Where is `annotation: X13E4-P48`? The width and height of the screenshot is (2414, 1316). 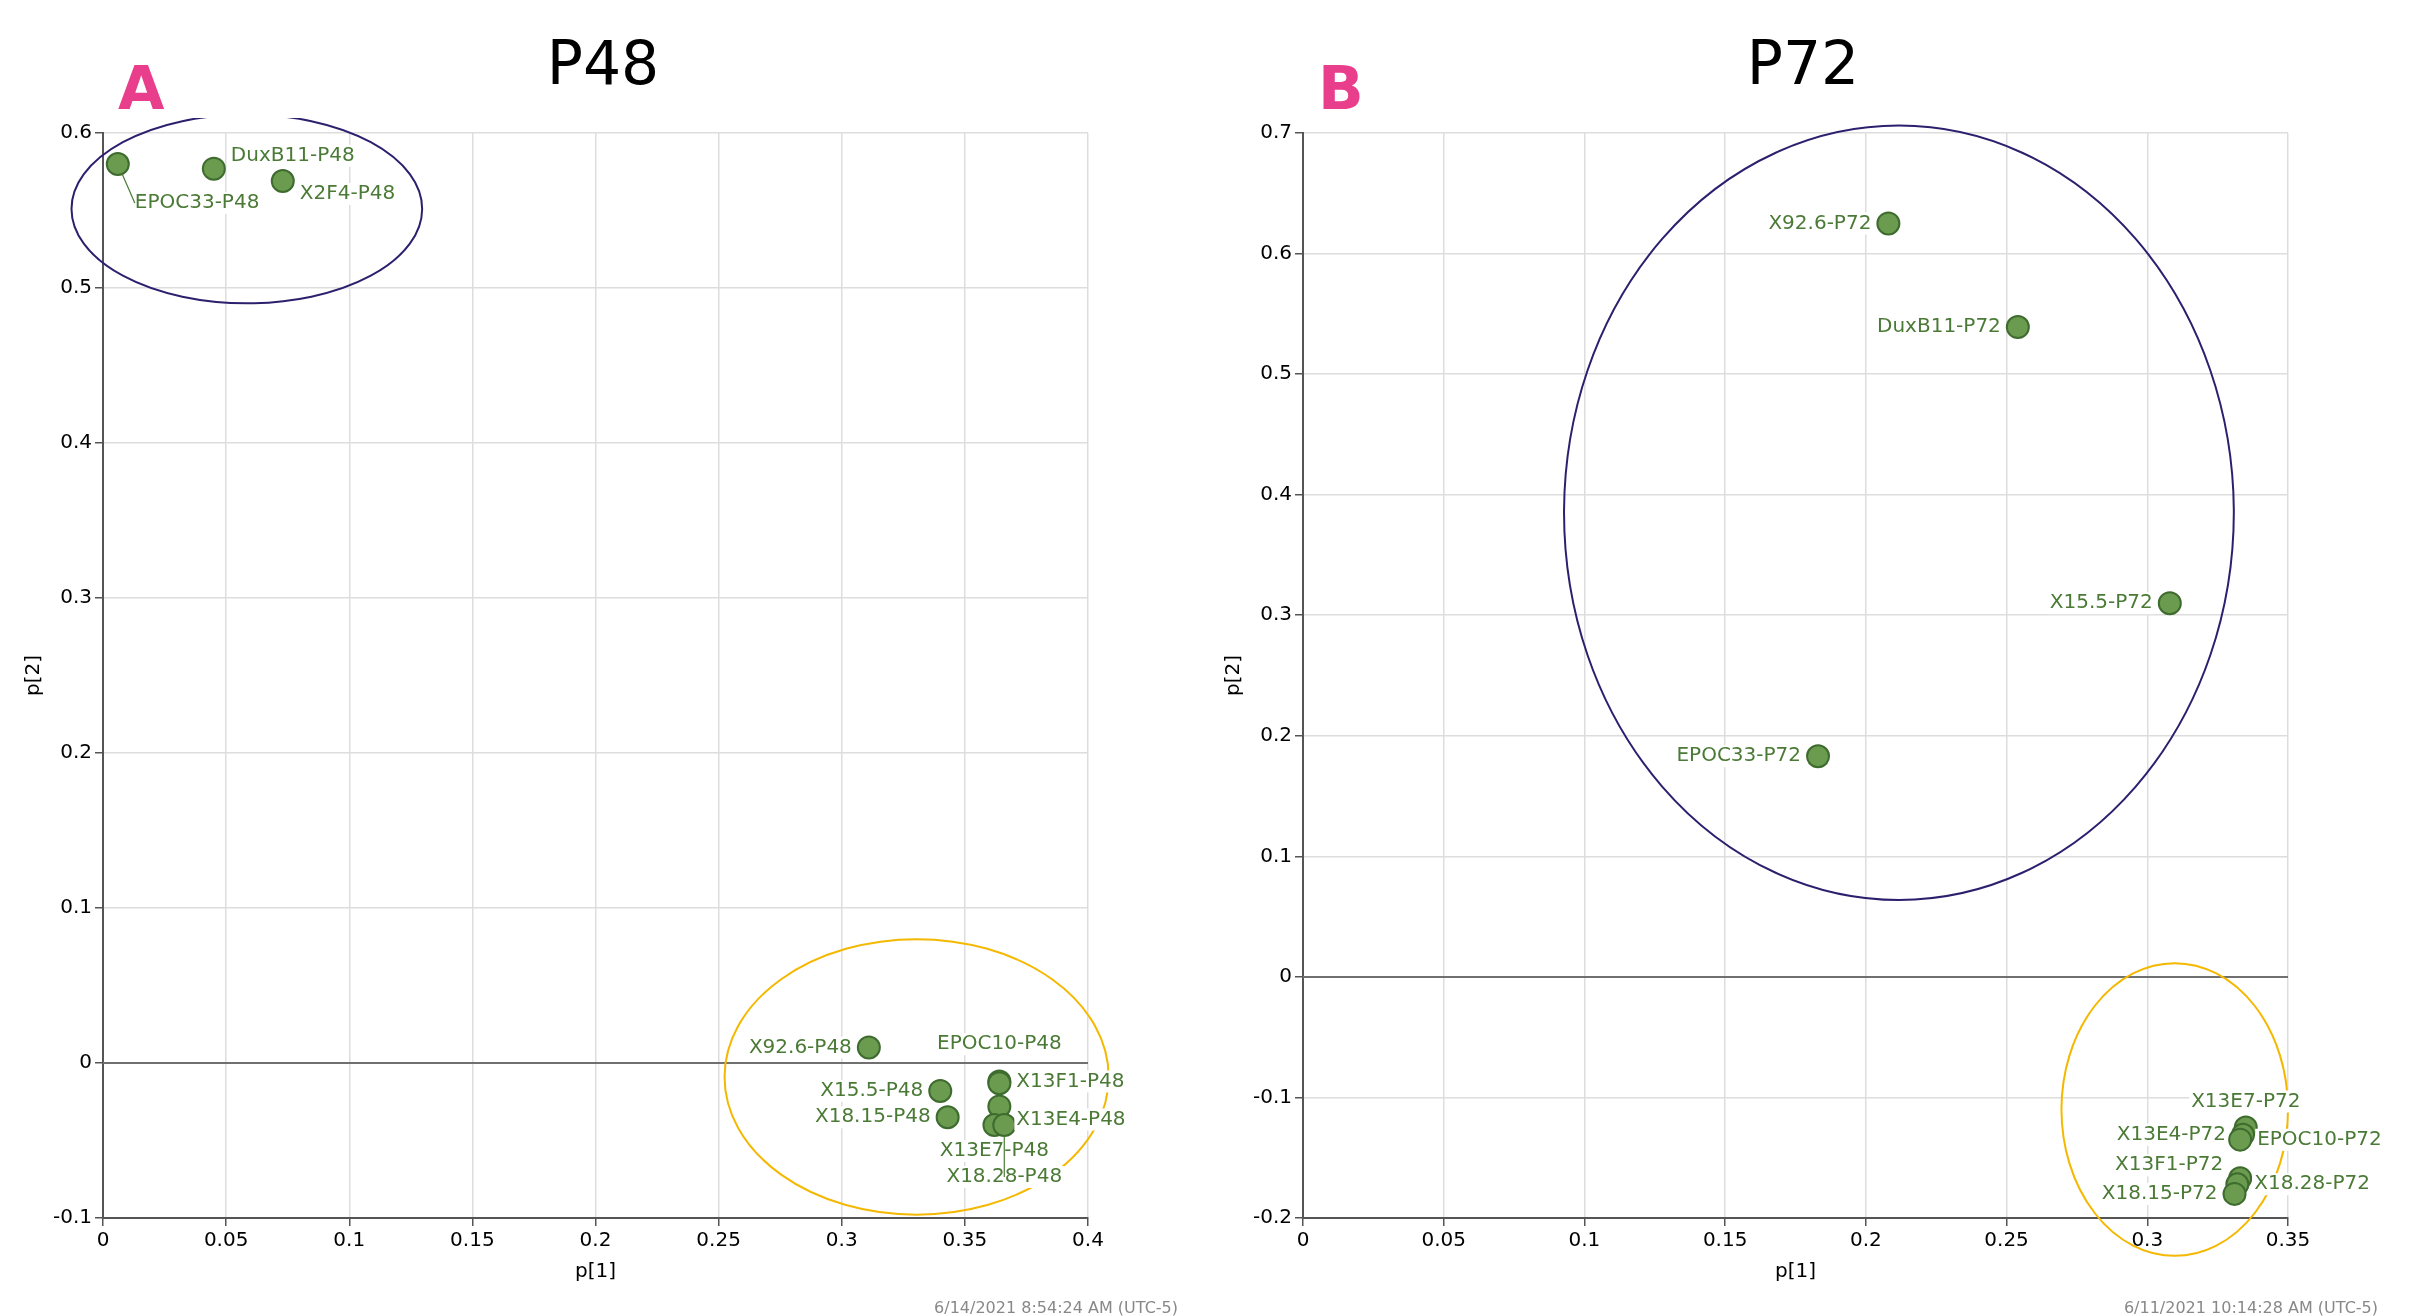 annotation: X13E4-P48 is located at coordinates (1071, 1117).